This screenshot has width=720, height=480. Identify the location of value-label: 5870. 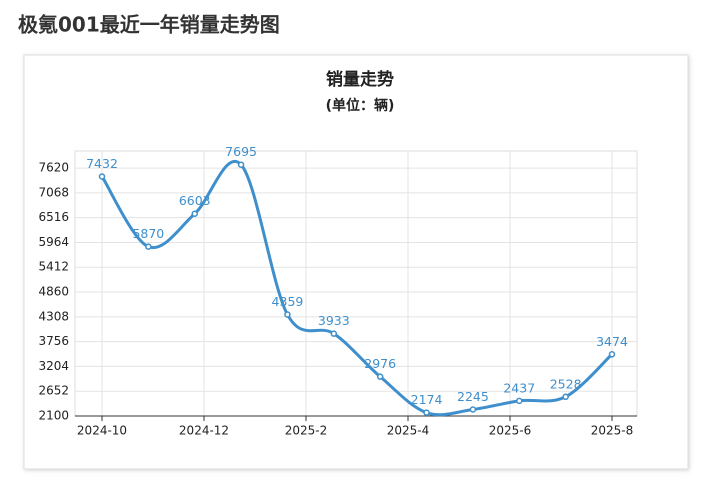
(148, 233).